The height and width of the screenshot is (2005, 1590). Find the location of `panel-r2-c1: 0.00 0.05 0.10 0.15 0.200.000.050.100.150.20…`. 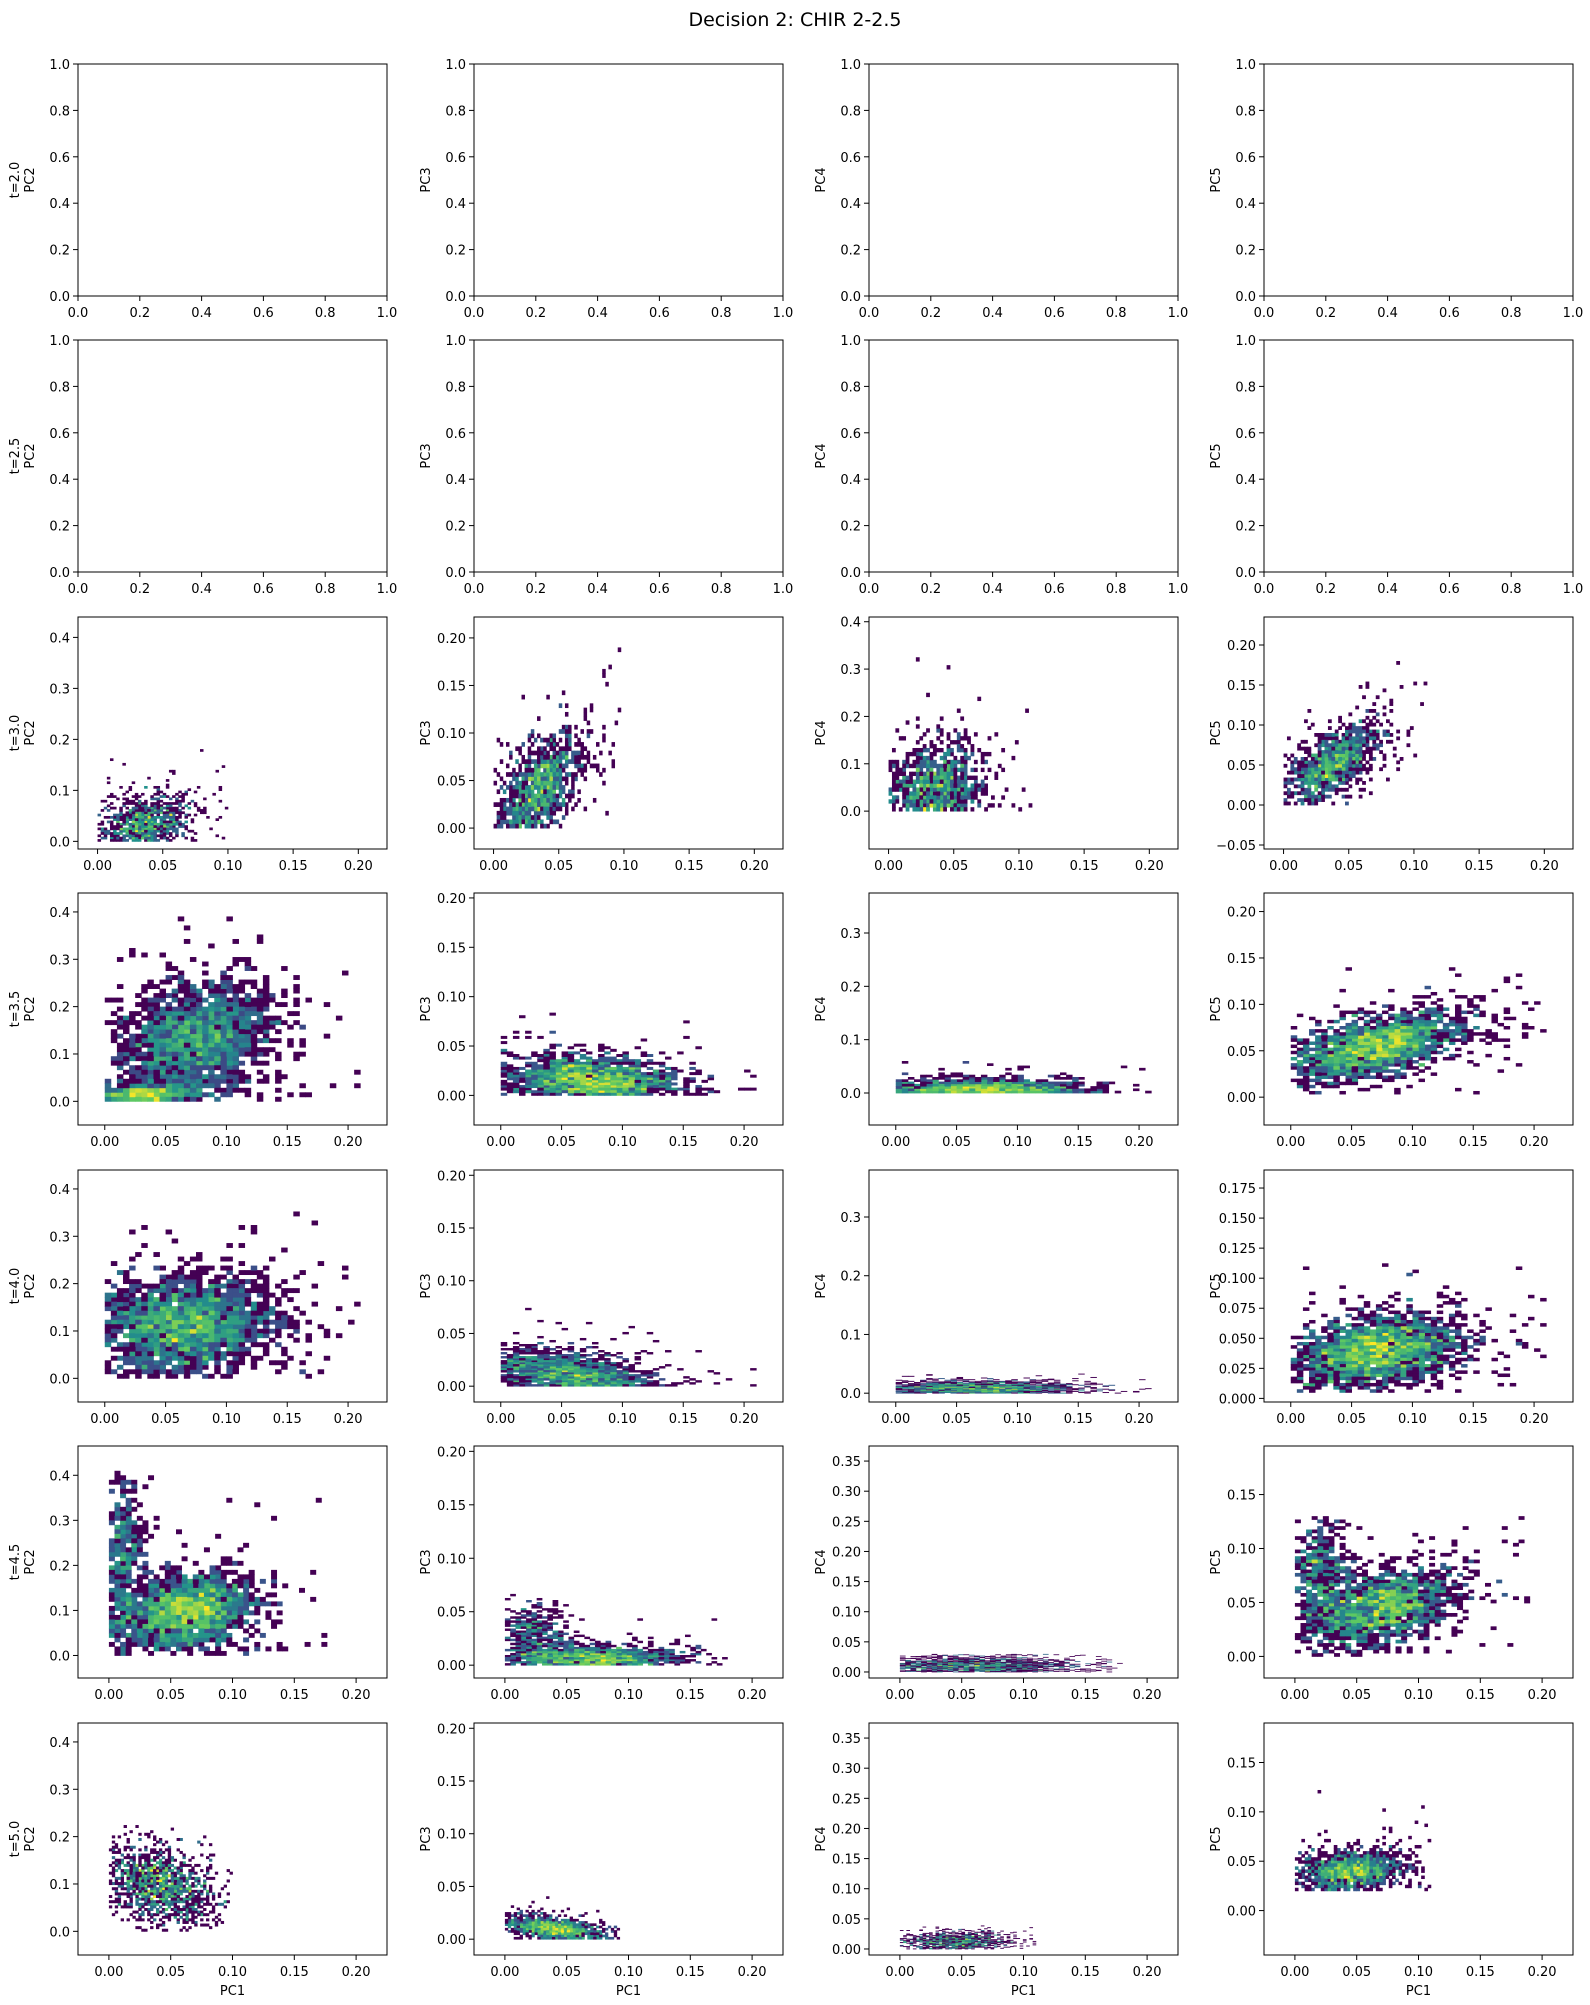

panel-r2-c1: 0.00 0.05 0.10 0.15 0.200.000.050.100.150.20… is located at coordinates (601, 745).